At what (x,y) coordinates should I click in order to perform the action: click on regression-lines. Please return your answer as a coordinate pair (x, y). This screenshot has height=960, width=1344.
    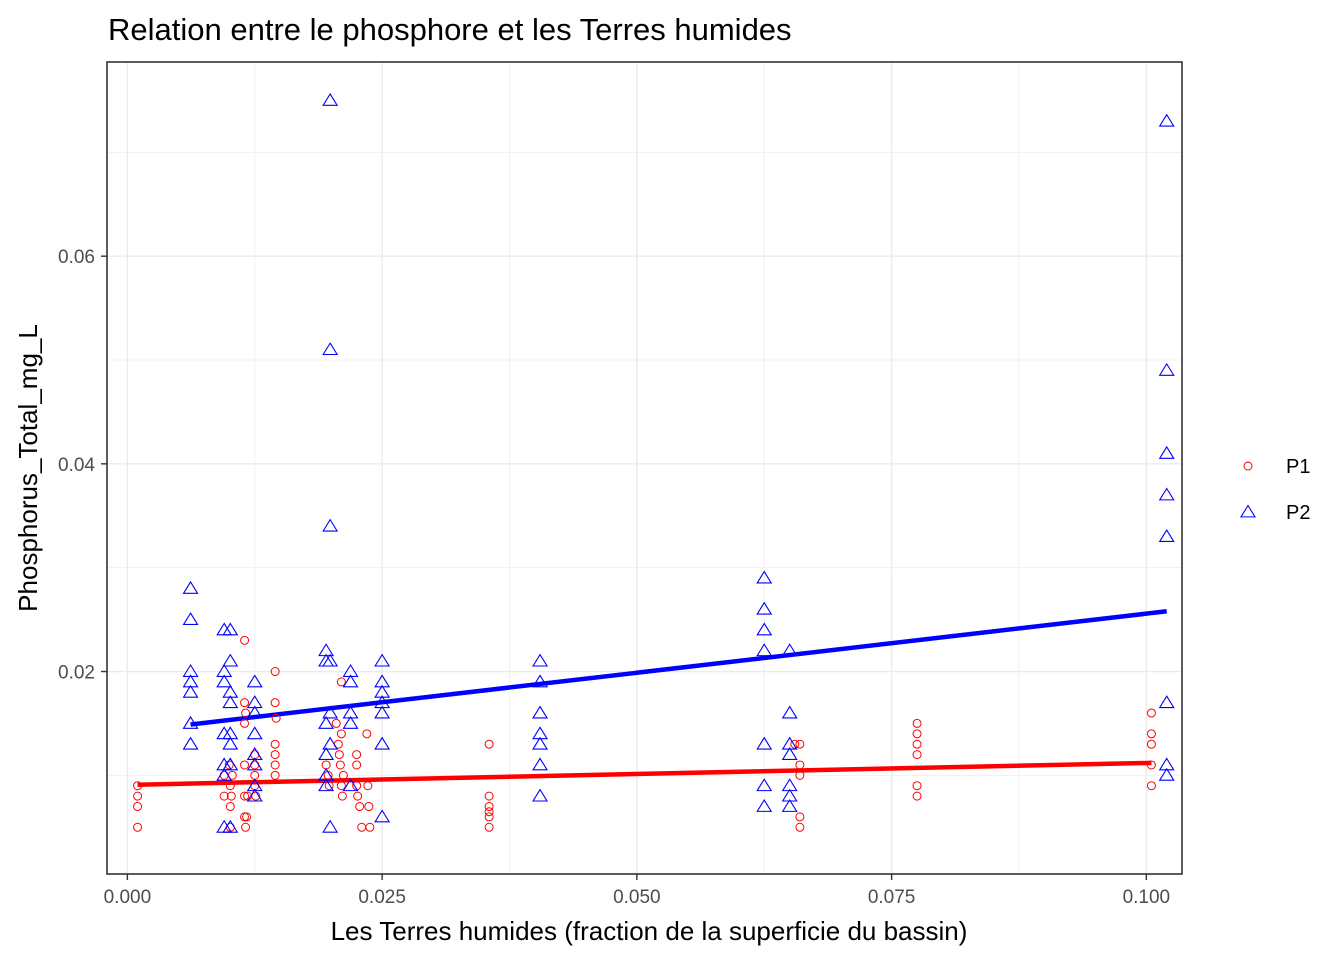
    Looking at the image, I should click on (652, 698).